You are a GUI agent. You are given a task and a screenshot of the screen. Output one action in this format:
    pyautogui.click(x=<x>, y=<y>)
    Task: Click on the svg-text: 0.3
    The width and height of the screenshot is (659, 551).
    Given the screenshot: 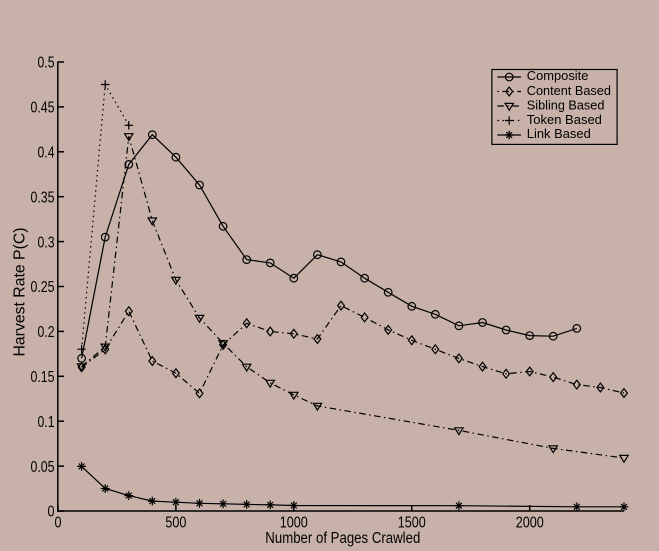 What is the action you would take?
    pyautogui.click(x=46, y=242)
    